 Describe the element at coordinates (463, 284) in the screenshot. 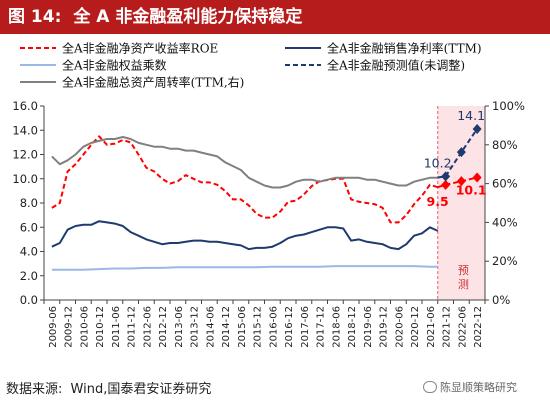

I see `forecast-label: 测` at that location.